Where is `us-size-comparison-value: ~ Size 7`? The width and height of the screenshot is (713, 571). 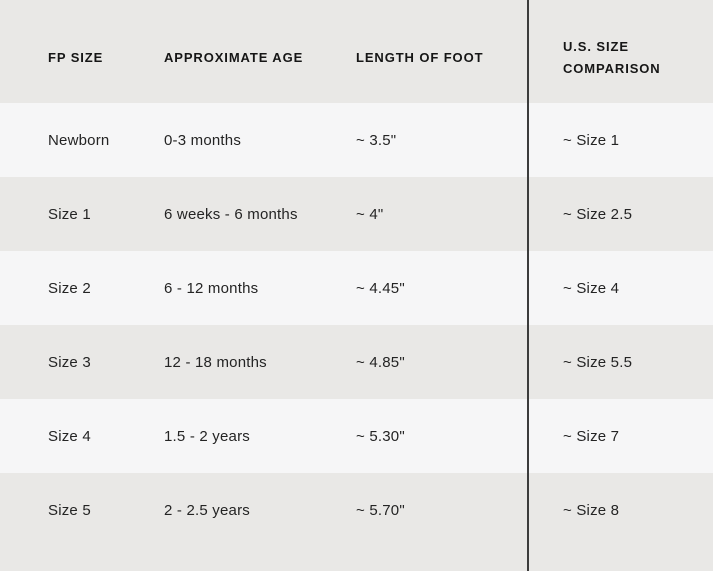 us-size-comparison-value: ~ Size 7 is located at coordinates (591, 436).